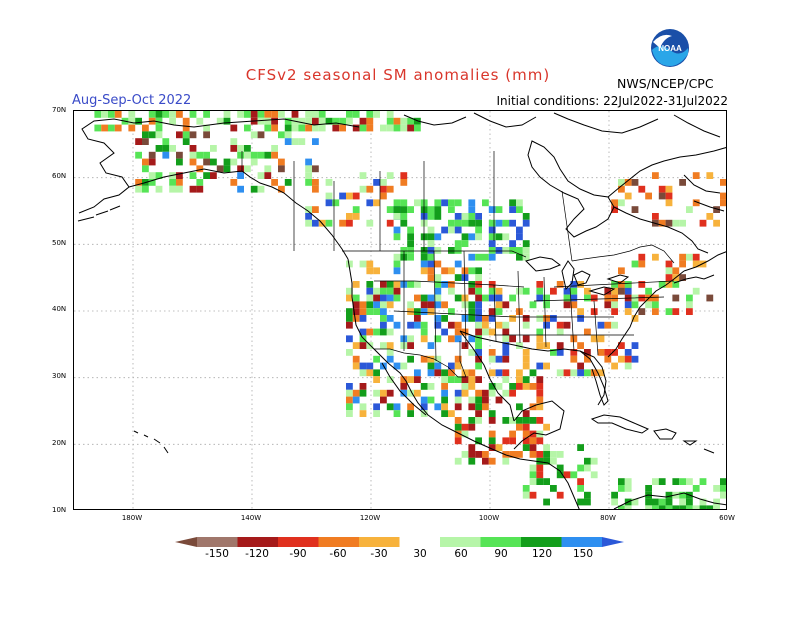 The width and height of the screenshot is (800, 618). What do you see at coordinates (399, 542) in the screenshot?
I see `color-legend` at bounding box center [399, 542].